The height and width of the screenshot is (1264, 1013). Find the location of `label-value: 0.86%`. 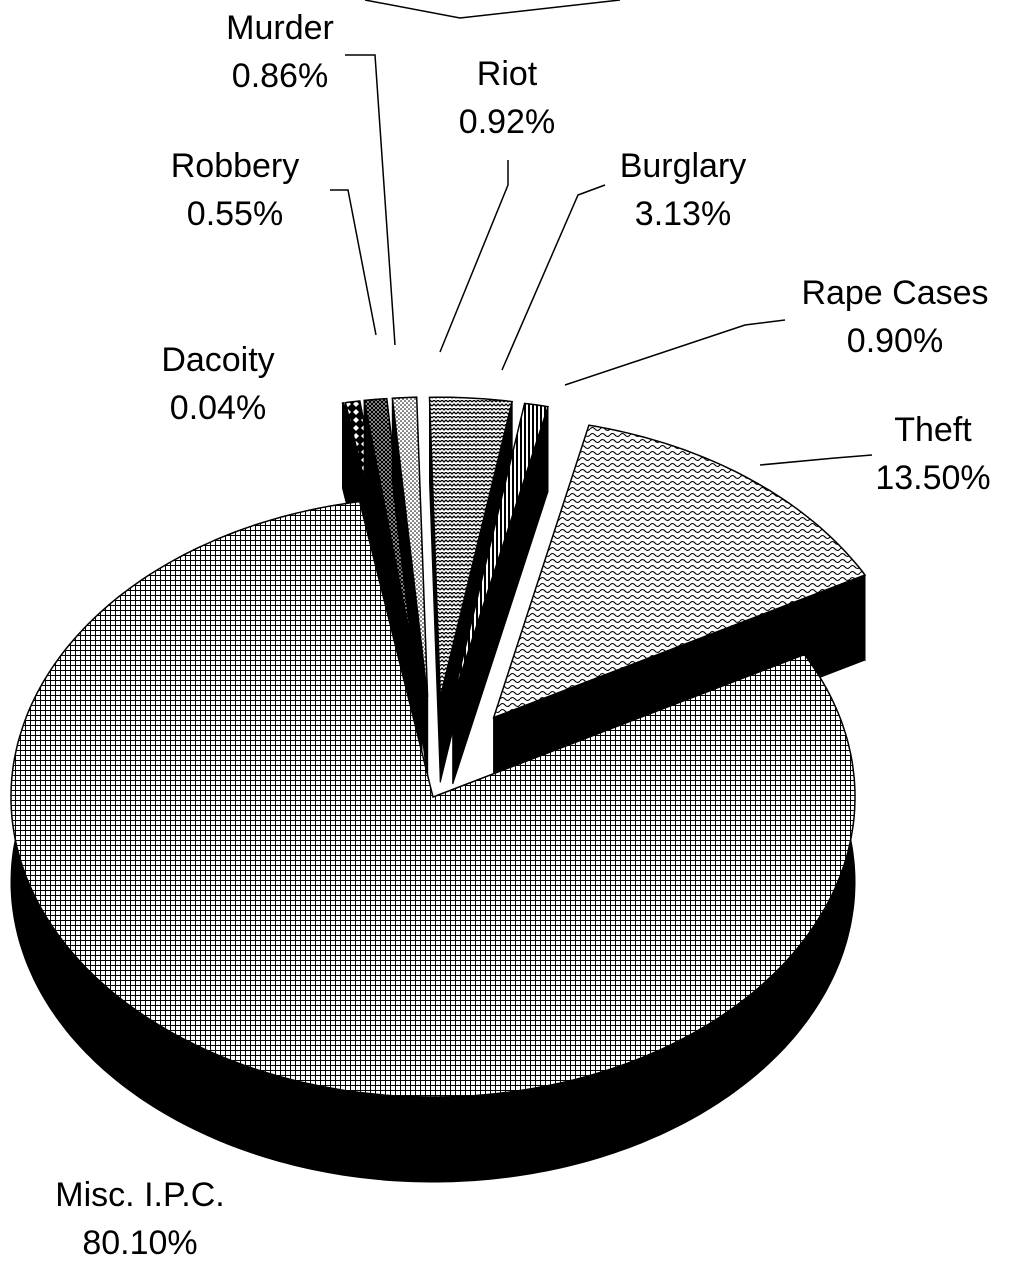

label-value: 0.86% is located at coordinates (280, 76).